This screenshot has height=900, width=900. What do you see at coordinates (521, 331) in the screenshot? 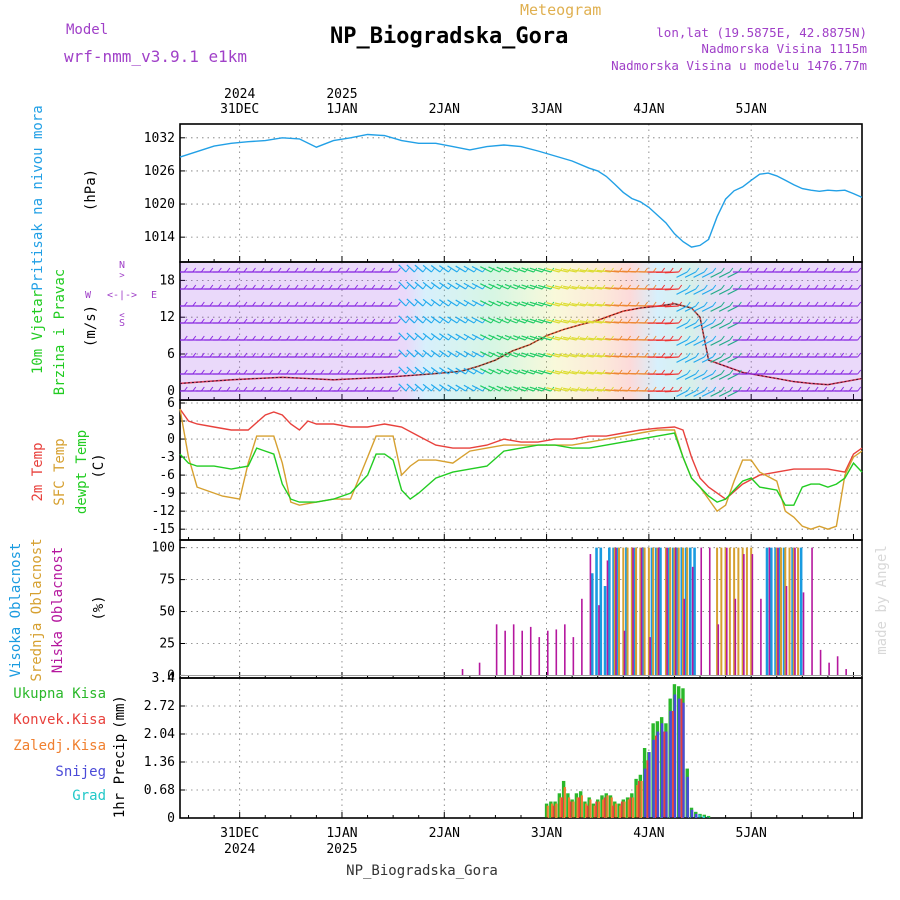
I see `wind-field` at bounding box center [521, 331].